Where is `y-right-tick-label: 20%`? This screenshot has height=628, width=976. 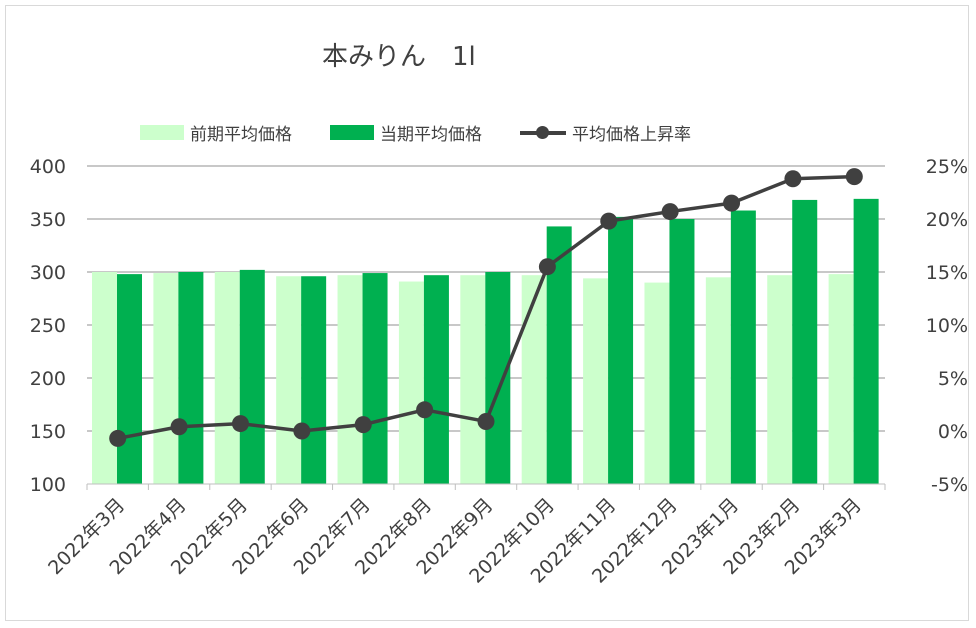 y-right-tick-label: 20% is located at coordinates (947, 220).